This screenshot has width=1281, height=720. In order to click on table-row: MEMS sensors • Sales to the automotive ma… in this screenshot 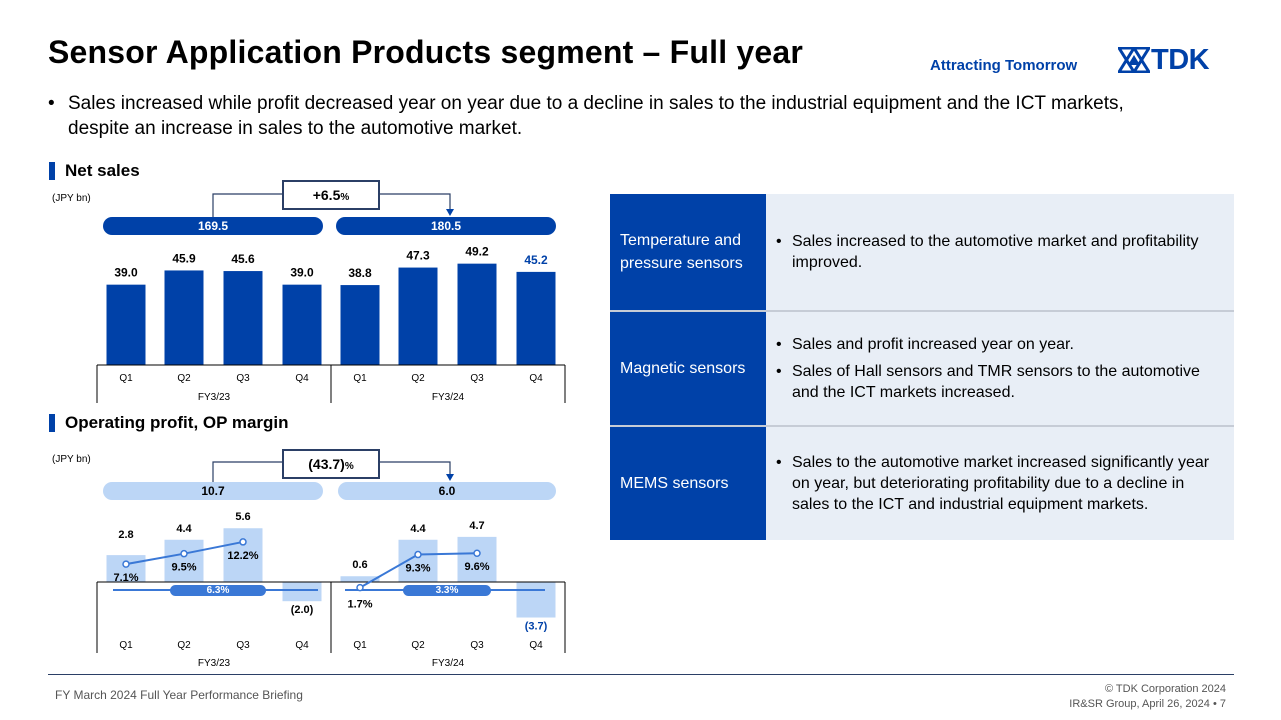, I will do `click(922, 483)`.